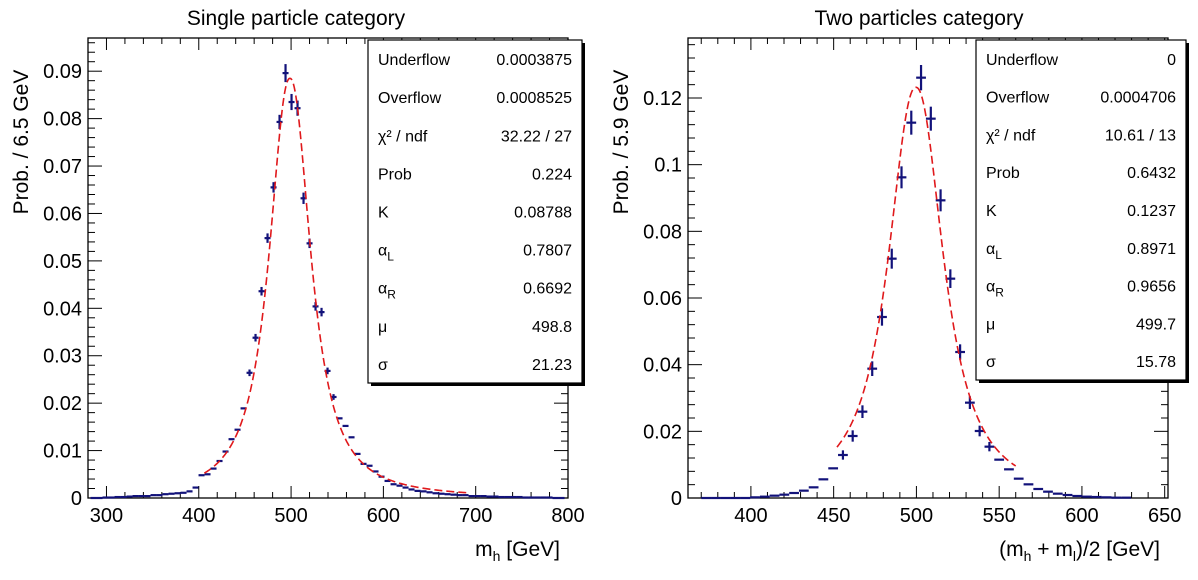  What do you see at coordinates (1164, 516) in the screenshot?
I see `right-x-tick-label: 650` at bounding box center [1164, 516].